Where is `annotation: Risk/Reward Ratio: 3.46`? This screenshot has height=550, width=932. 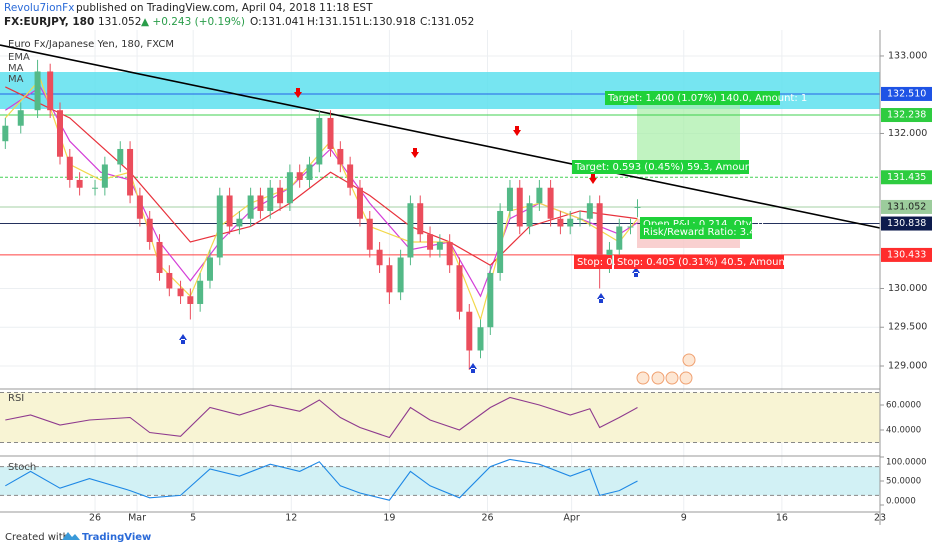
annotation: Risk/Reward Ratio: 3.46 is located at coordinates (702, 232).